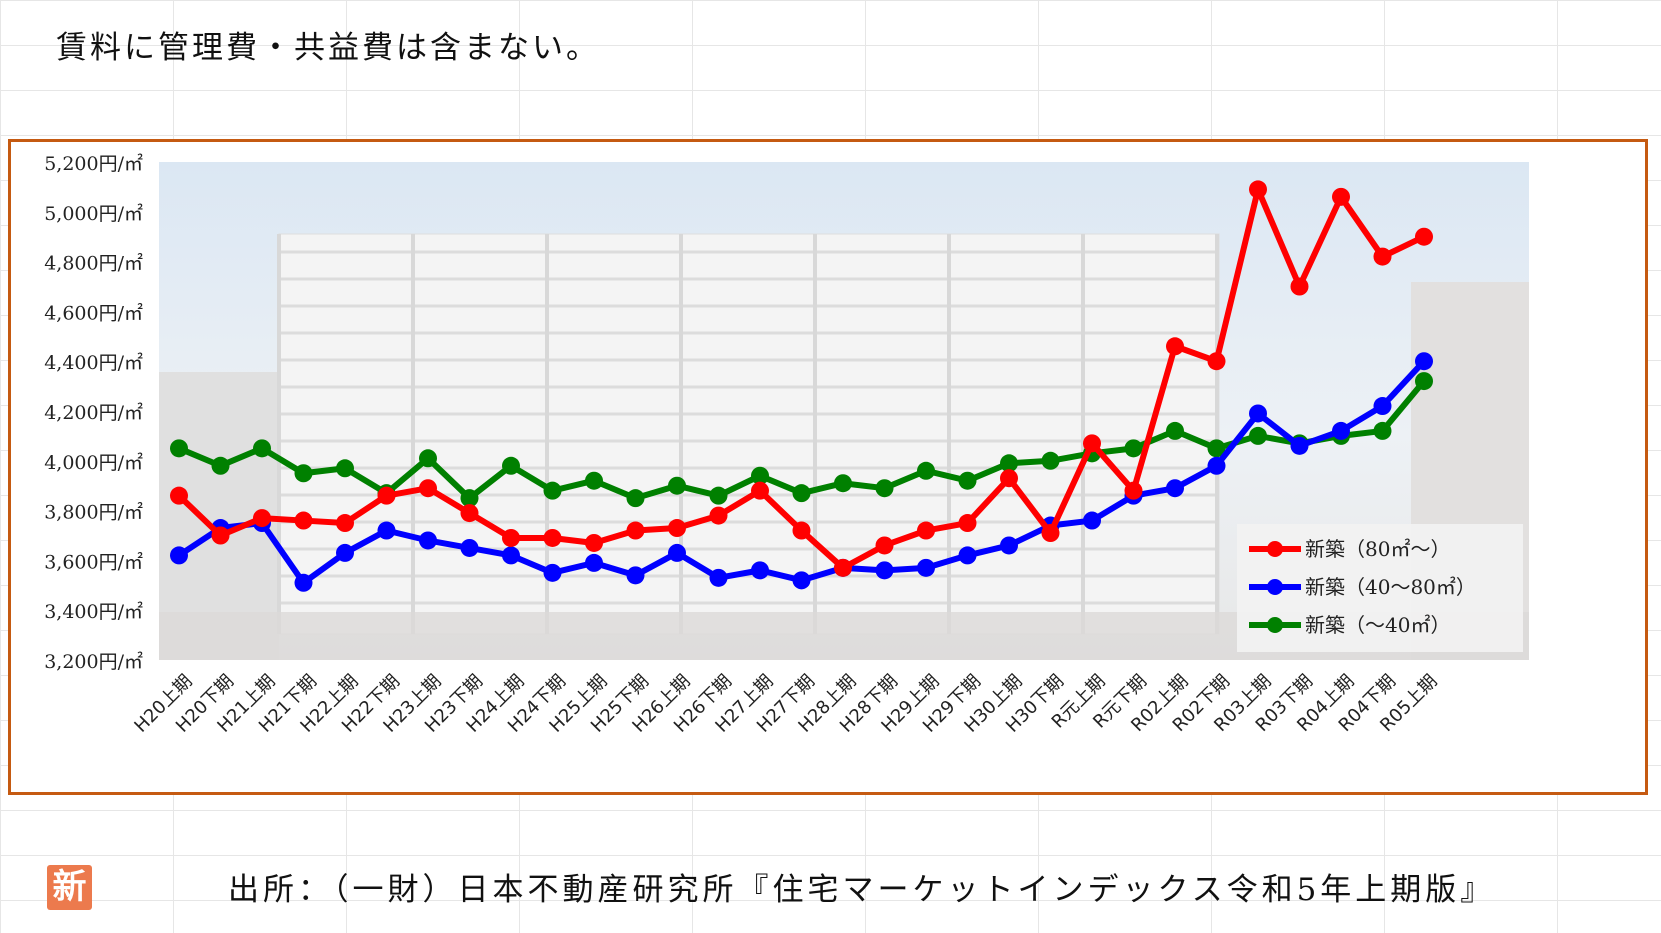 This screenshot has height=933, width=1661. Describe the element at coordinates (1377, 549) in the screenshot. I see `legend-label: 新築（80㎡～）` at that location.